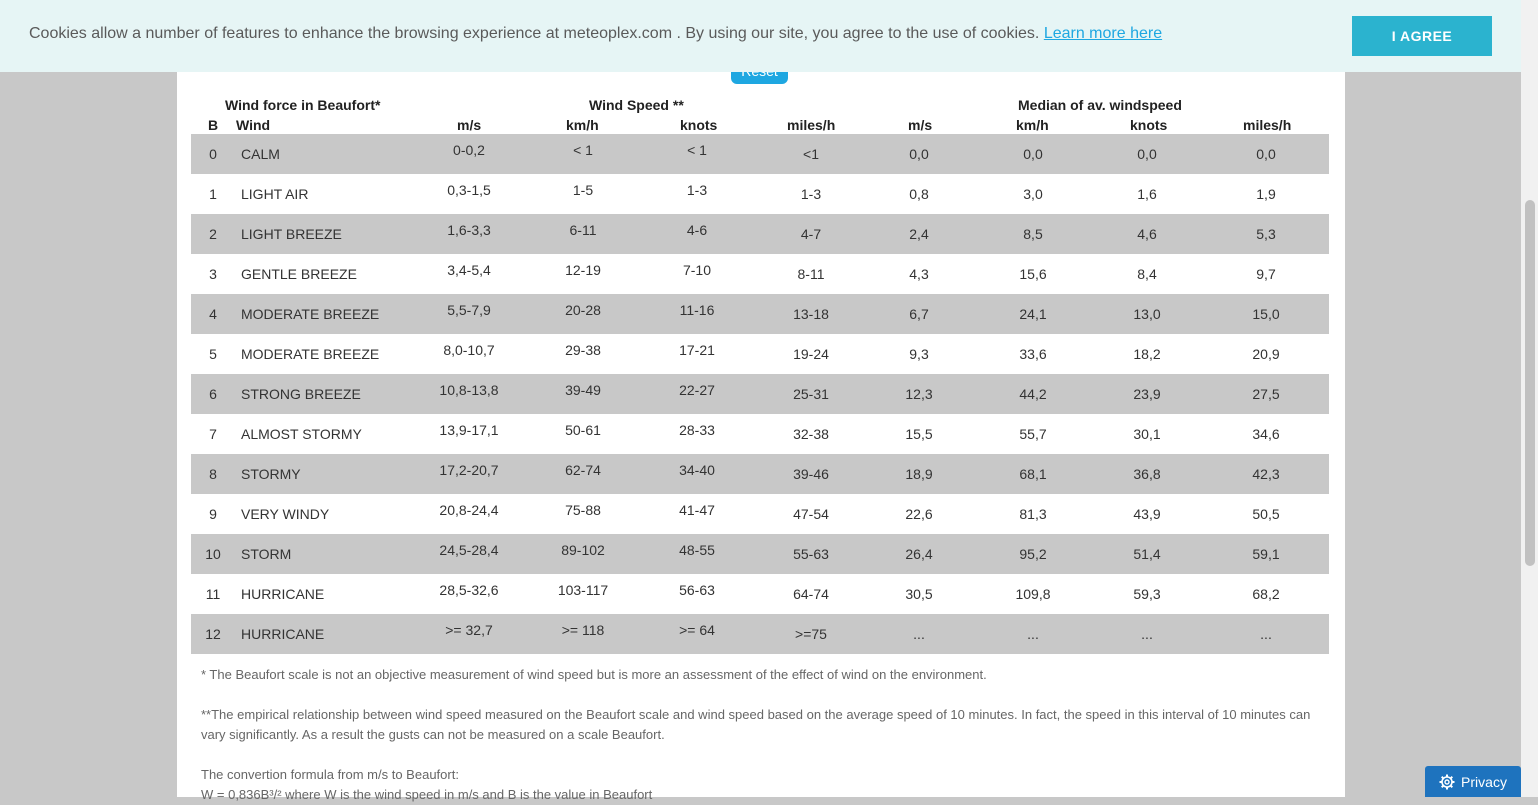 The height and width of the screenshot is (805, 1538). I want to click on cell-ms: 0,3-1,5, so click(469, 190).